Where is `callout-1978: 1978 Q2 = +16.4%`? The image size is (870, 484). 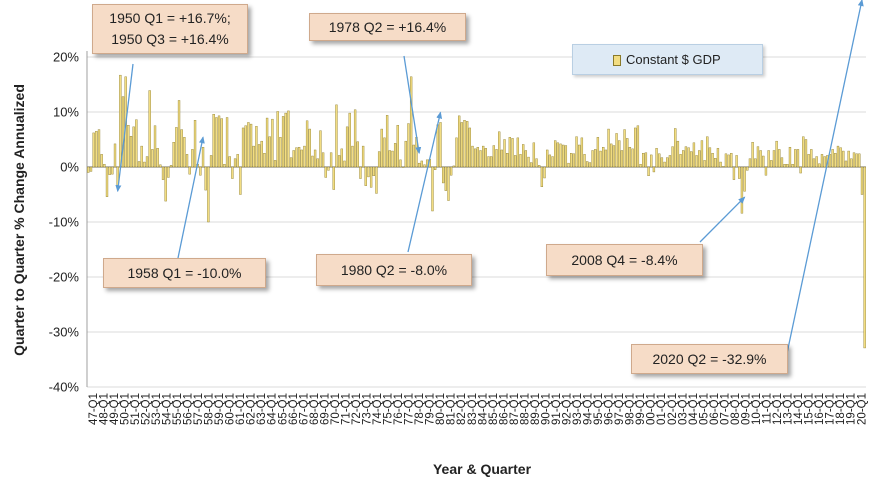 callout-1978: 1978 Q2 = +16.4% is located at coordinates (387, 27).